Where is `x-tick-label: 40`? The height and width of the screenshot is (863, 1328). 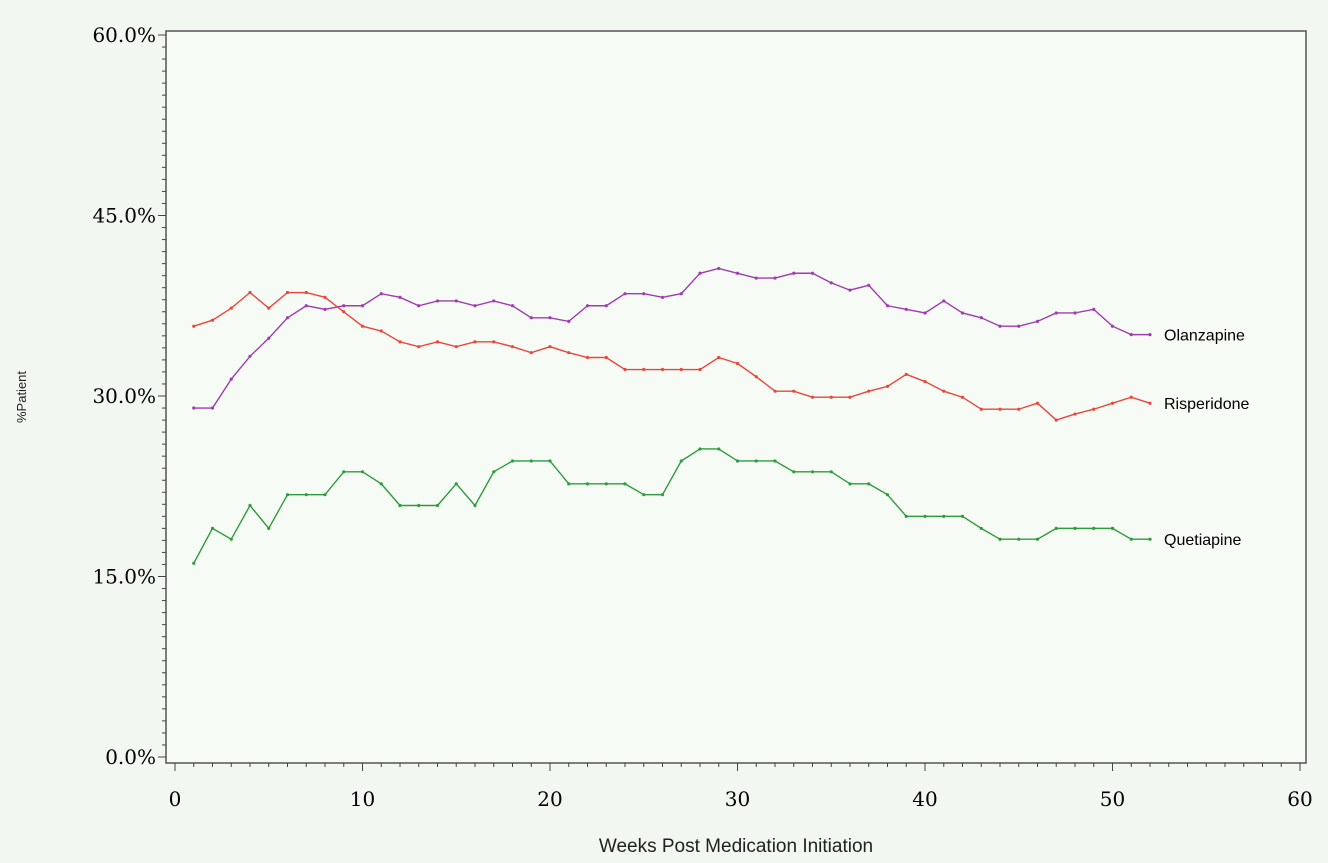 x-tick-label: 40 is located at coordinates (924, 799).